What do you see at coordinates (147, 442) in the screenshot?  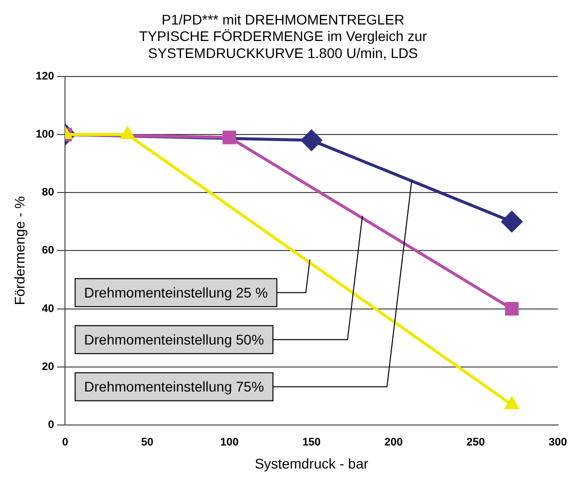 I see `x-tick-label: 50` at bounding box center [147, 442].